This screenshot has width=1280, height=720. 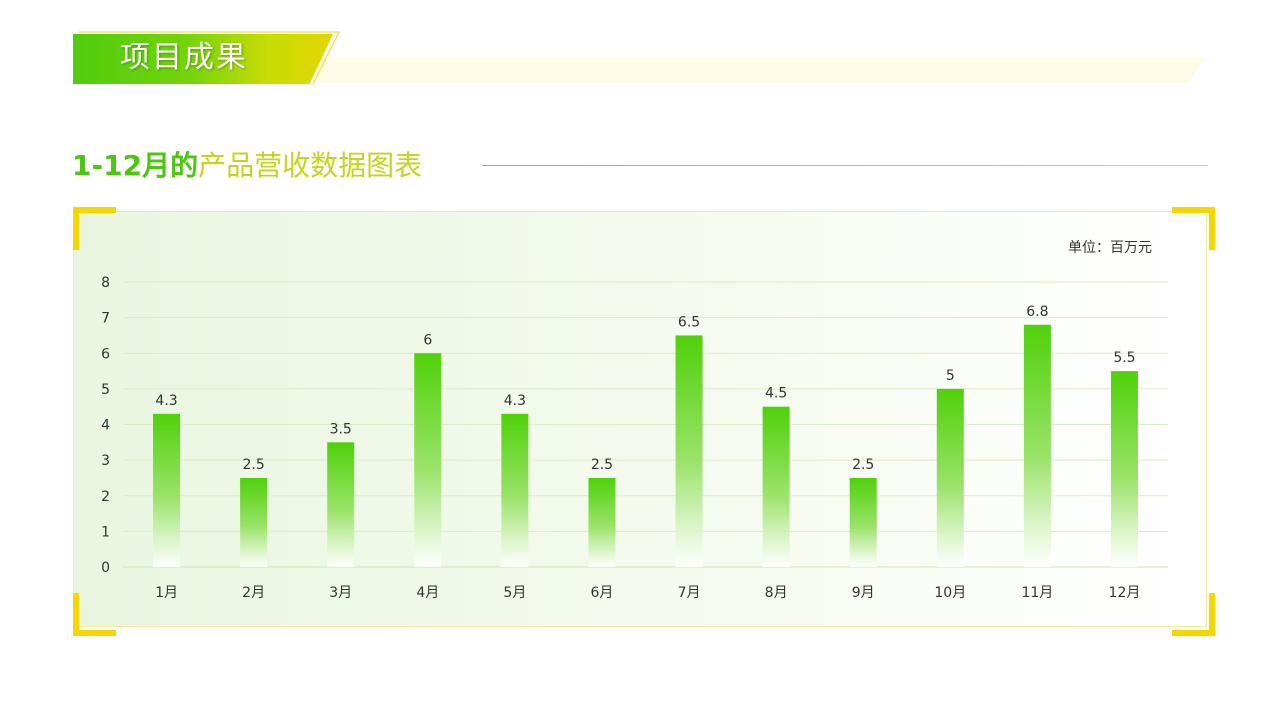 What do you see at coordinates (105, 426) in the screenshot?
I see `y-tick-label: 4` at bounding box center [105, 426].